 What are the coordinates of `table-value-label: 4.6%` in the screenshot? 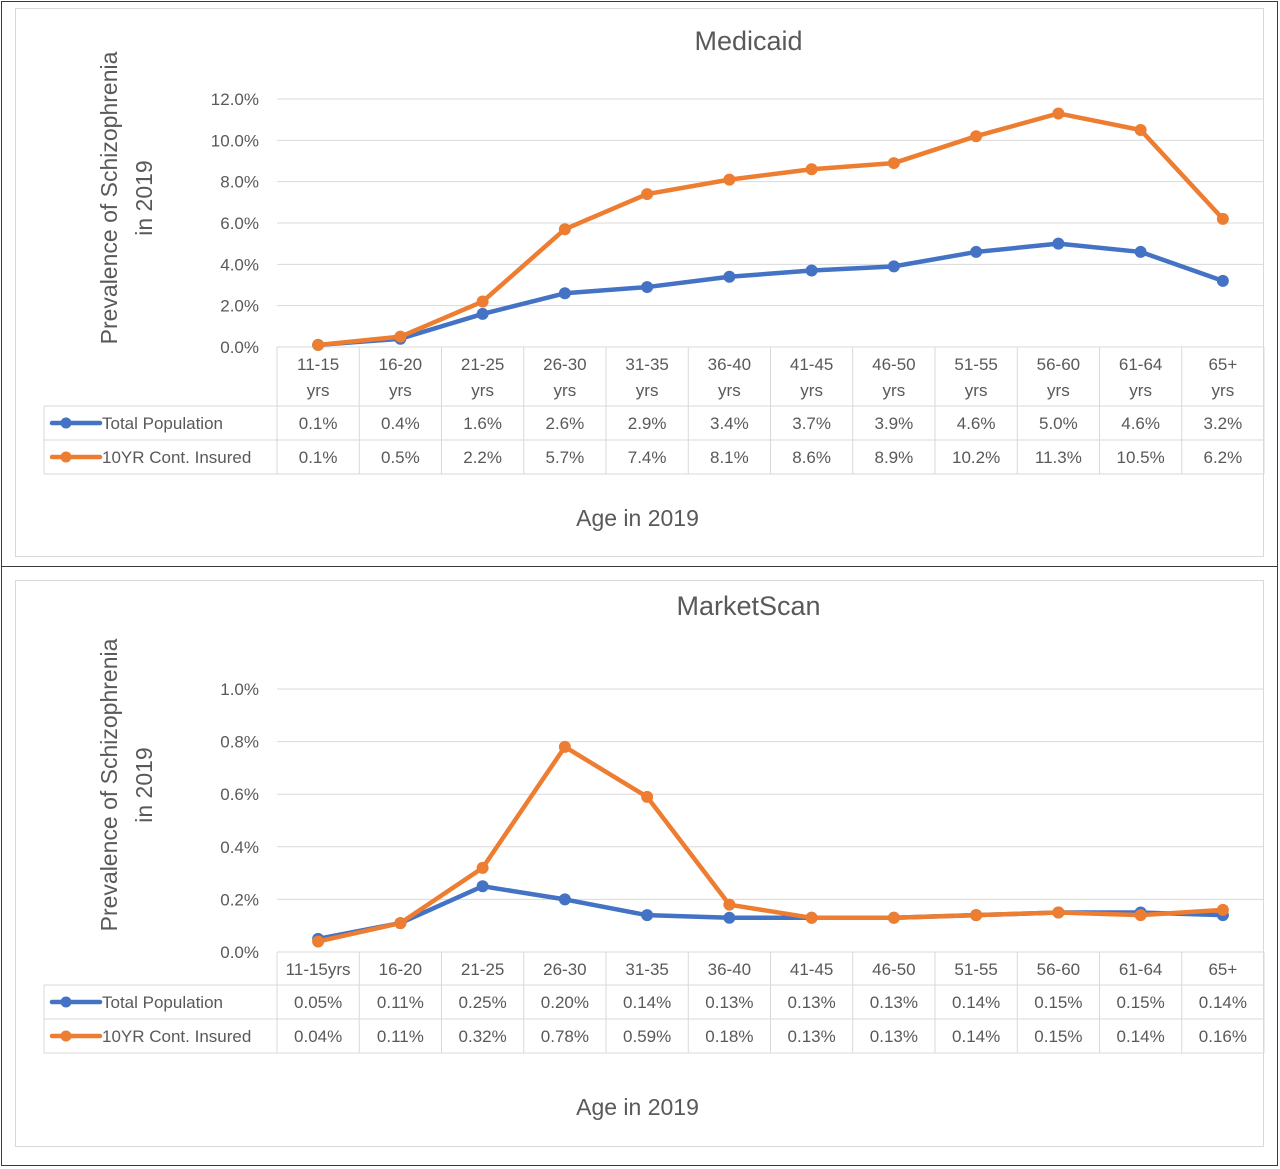 It's located at (976, 423).